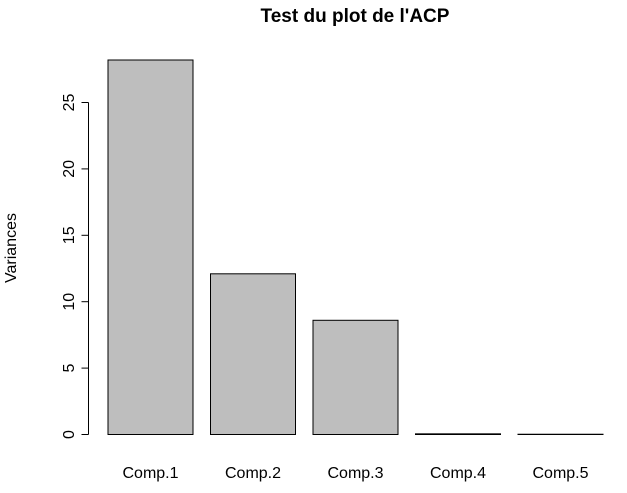 This screenshot has height=493, width=627. I want to click on chart-title: Test du plot de l'ACP, so click(355, 16).